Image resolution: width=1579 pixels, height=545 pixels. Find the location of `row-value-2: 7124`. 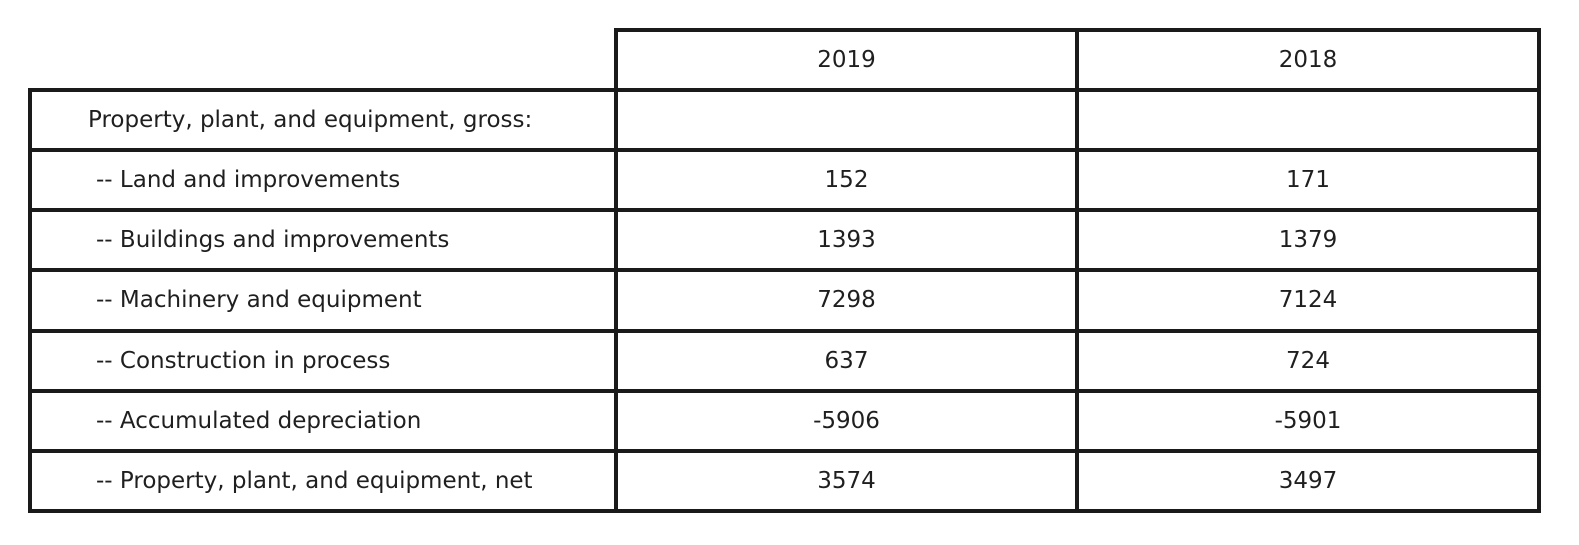

row-value-2: 7124 is located at coordinates (1308, 300).